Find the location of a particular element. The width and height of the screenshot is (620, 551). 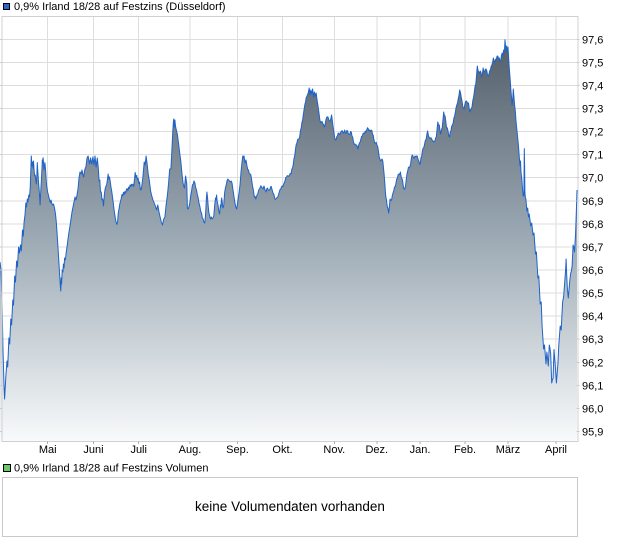

svg-text: 96,7 is located at coordinates (592, 248).